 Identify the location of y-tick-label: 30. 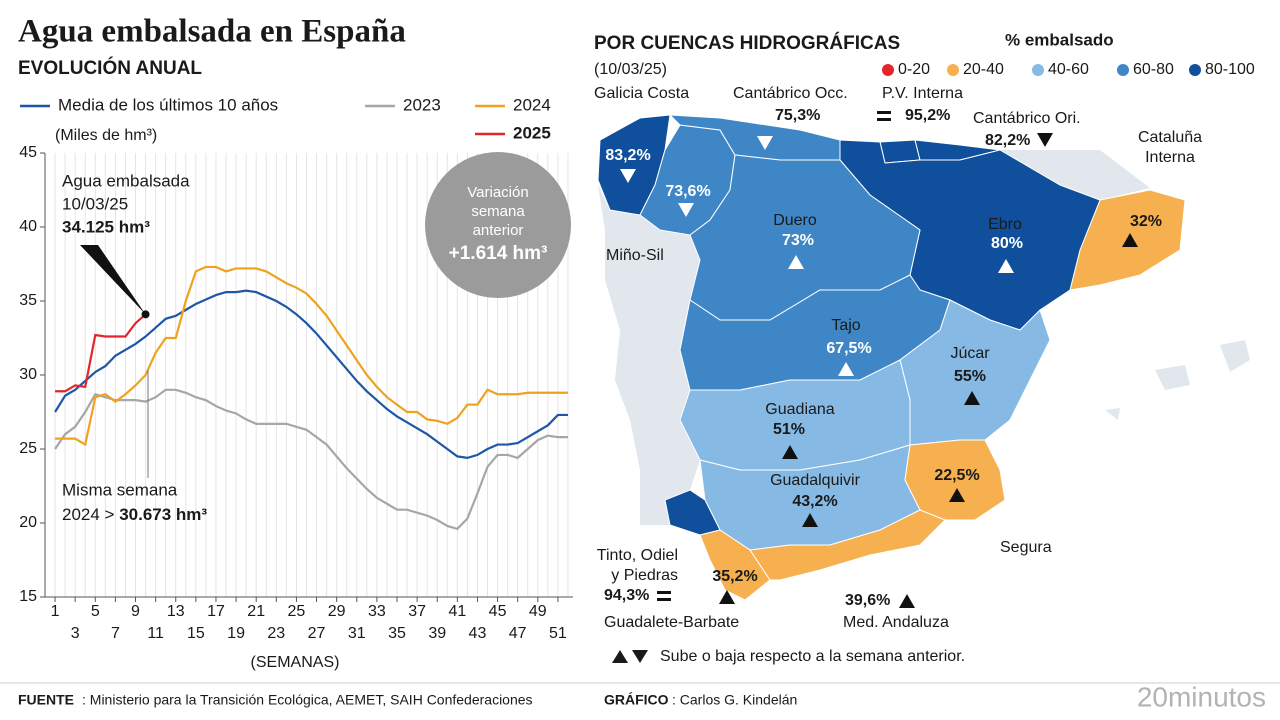
(28, 374).